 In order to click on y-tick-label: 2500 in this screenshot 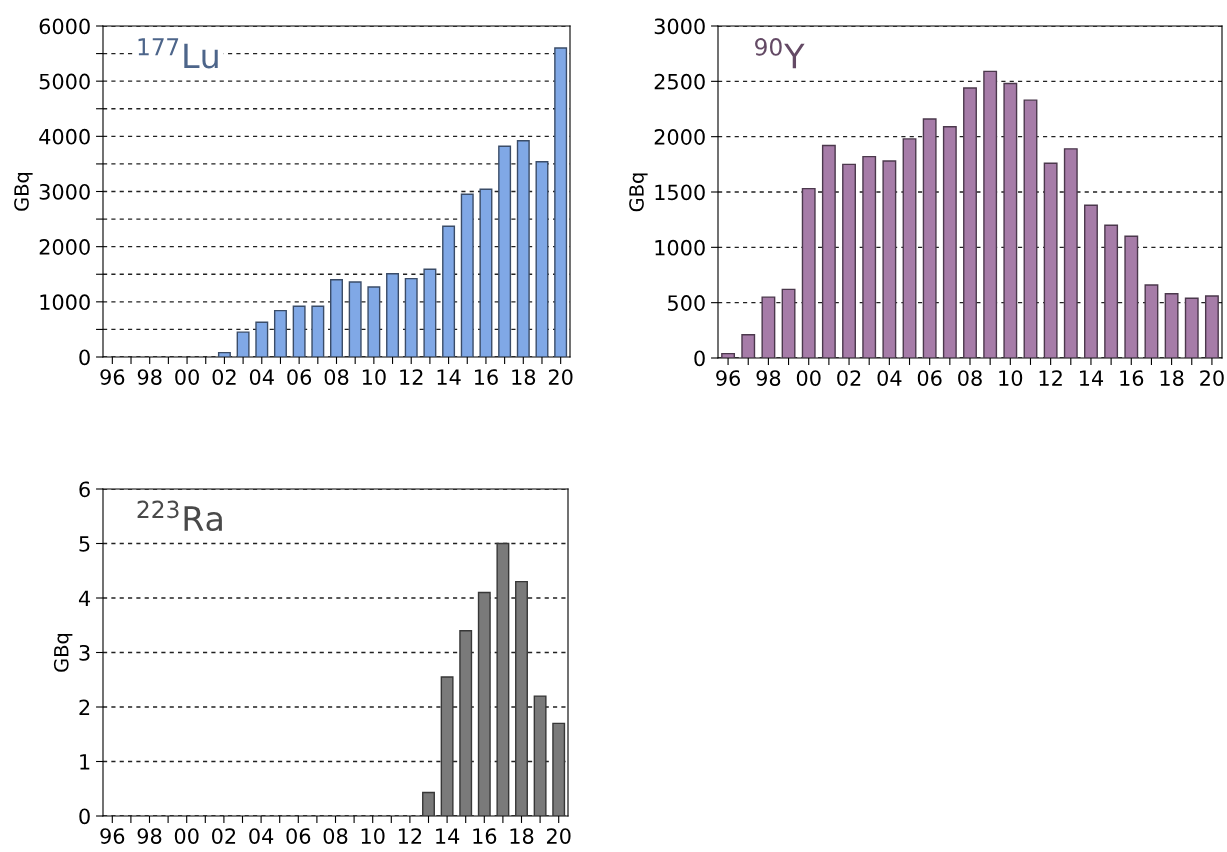, I will do `click(679, 81)`.